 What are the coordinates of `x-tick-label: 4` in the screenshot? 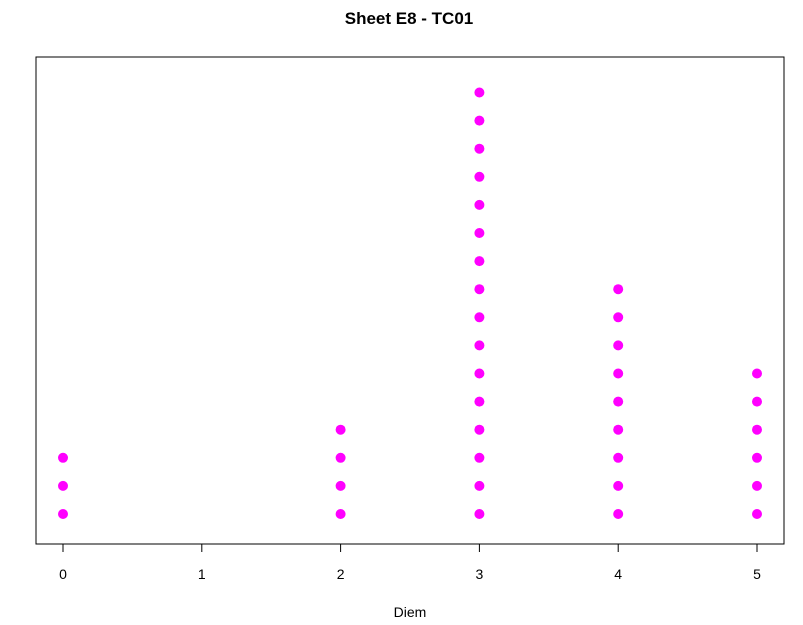 It's located at (618, 574).